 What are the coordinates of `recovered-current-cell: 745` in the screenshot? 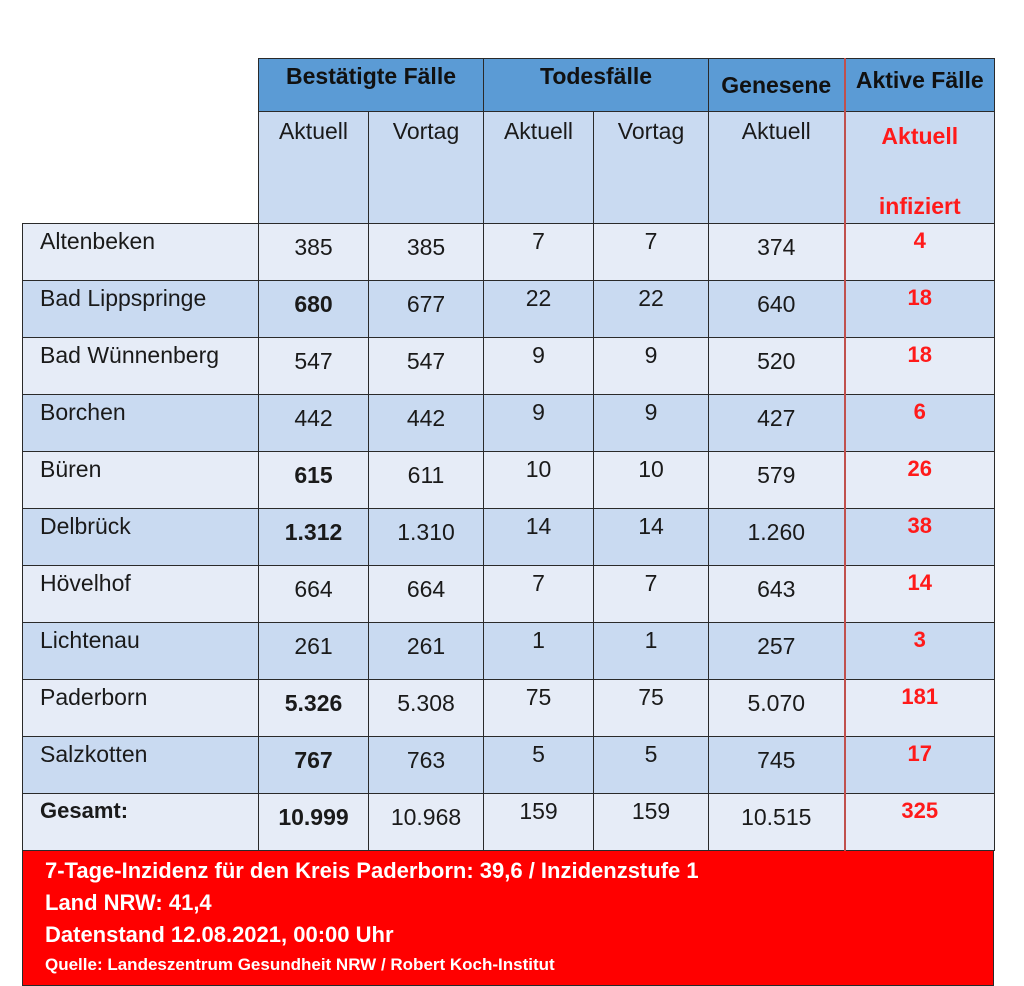 It's located at (777, 765).